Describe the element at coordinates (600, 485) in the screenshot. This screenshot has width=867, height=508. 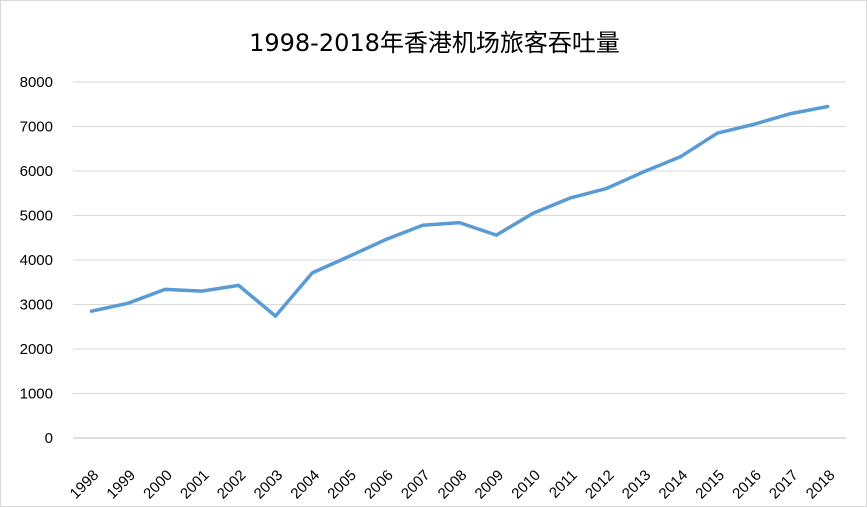
I see `x-tick-label: 2012` at that location.